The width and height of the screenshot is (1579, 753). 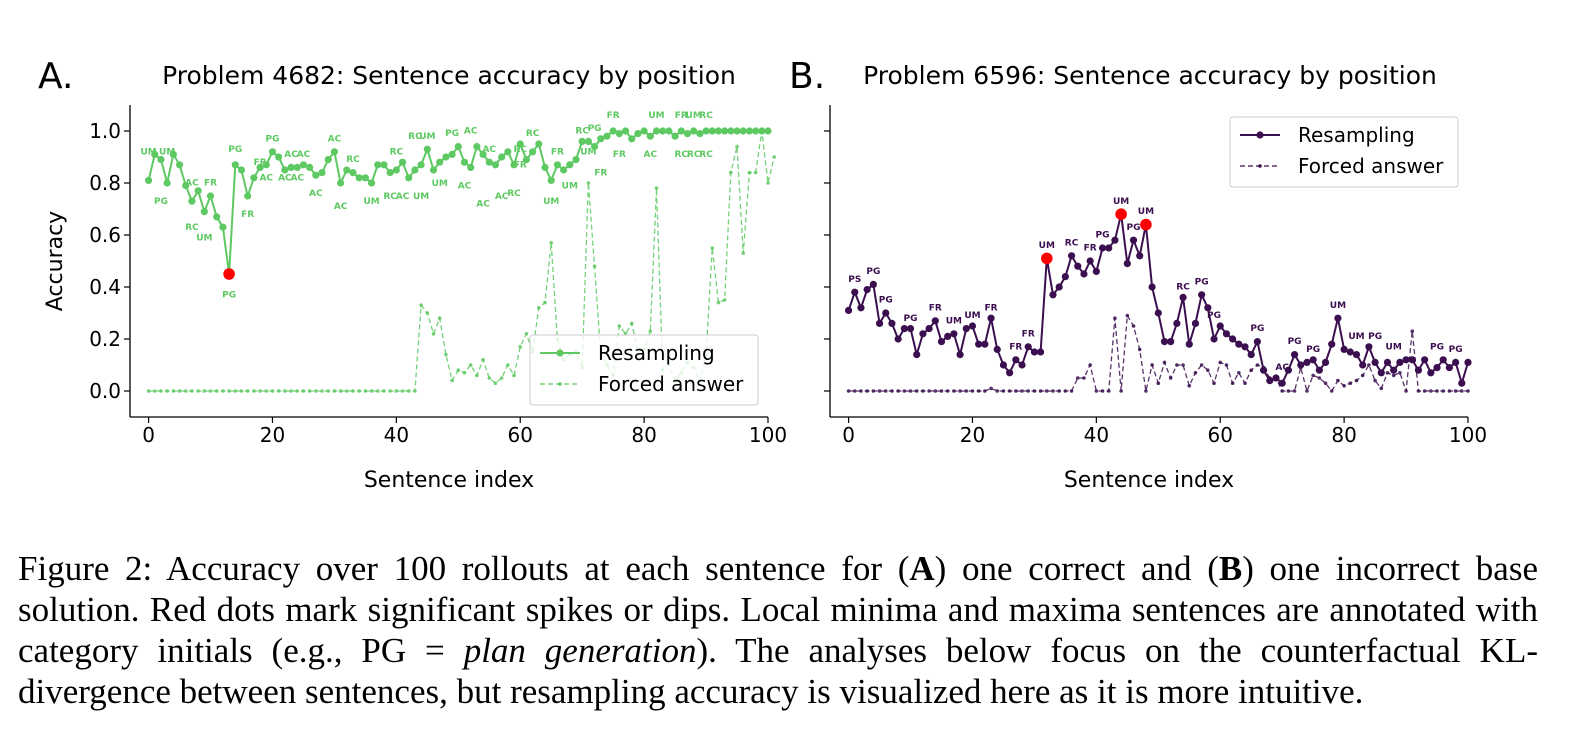 I want to click on legend-label: Forced answer, so click(x=1371, y=166).